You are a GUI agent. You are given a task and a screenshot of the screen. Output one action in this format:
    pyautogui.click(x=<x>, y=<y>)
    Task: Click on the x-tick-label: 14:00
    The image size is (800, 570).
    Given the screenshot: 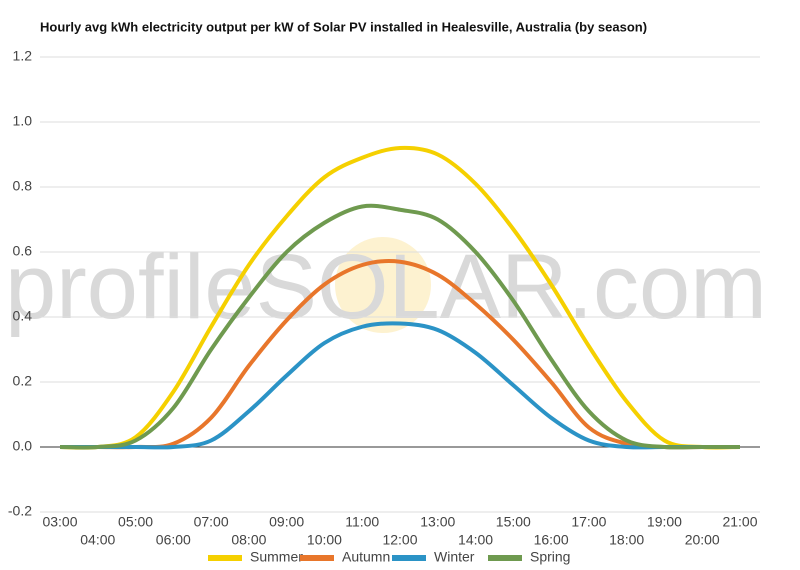 What is the action you would take?
    pyautogui.click(x=475, y=540)
    